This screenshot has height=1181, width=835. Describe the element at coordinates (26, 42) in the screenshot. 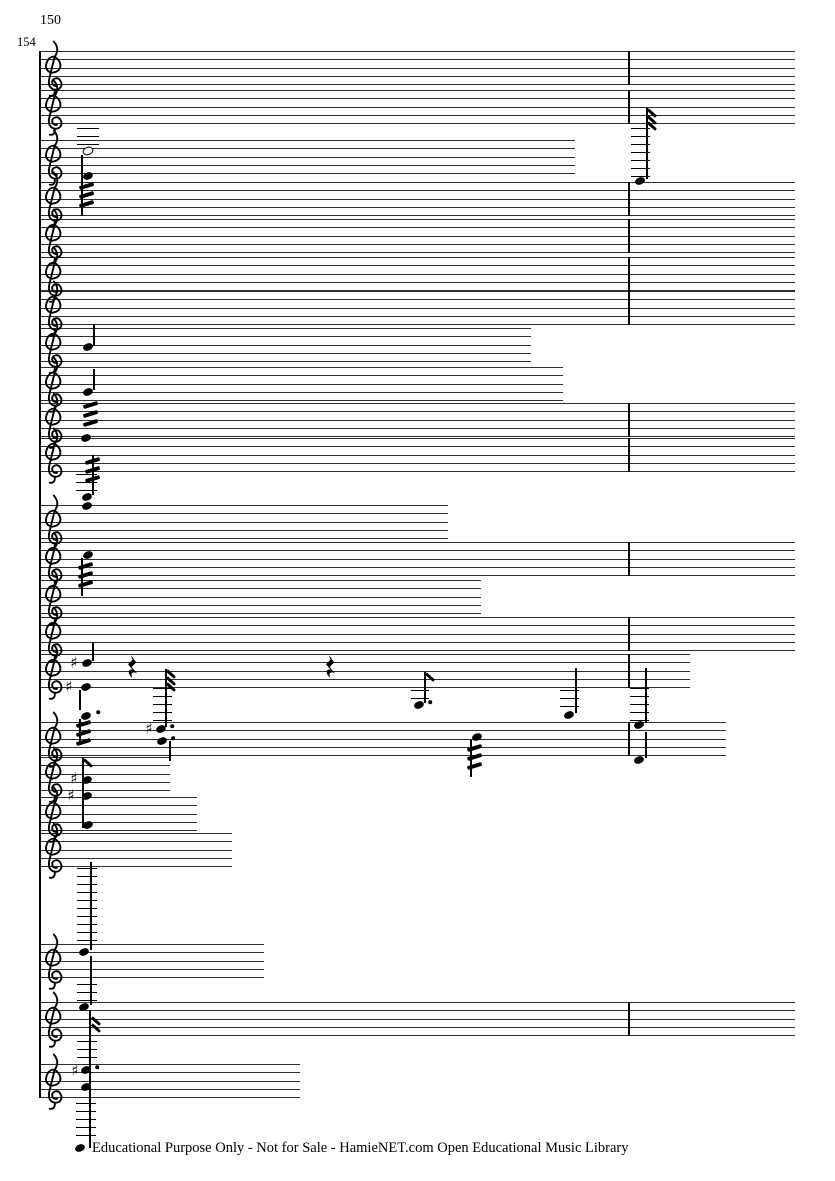

I see `measure-number-154: 154` at that location.